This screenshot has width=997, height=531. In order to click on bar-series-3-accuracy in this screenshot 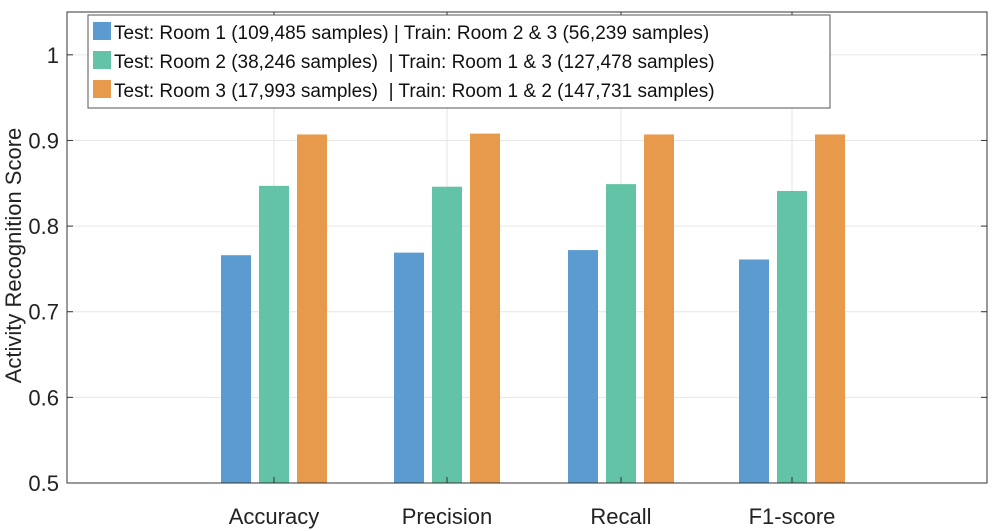, I will do `click(312, 308)`.